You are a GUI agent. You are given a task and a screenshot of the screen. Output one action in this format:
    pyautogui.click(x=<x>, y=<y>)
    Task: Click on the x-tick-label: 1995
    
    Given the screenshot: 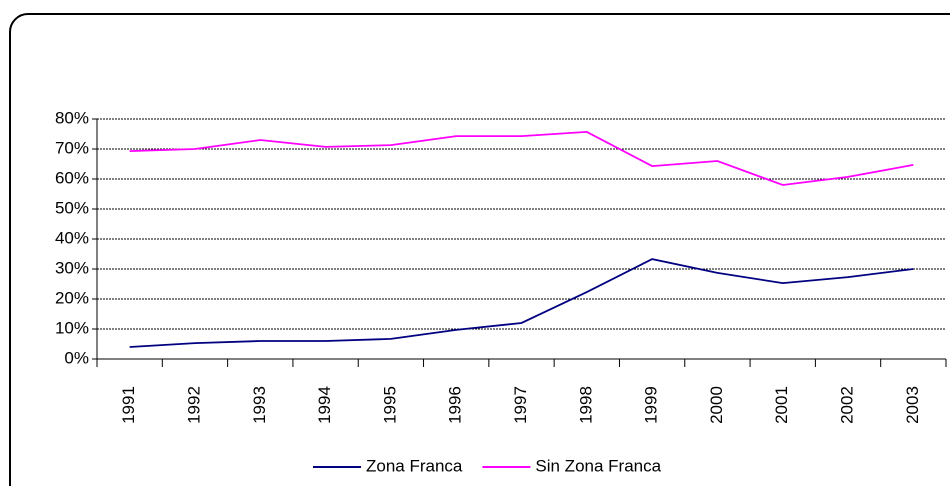 What is the action you would take?
    pyautogui.click(x=389, y=405)
    